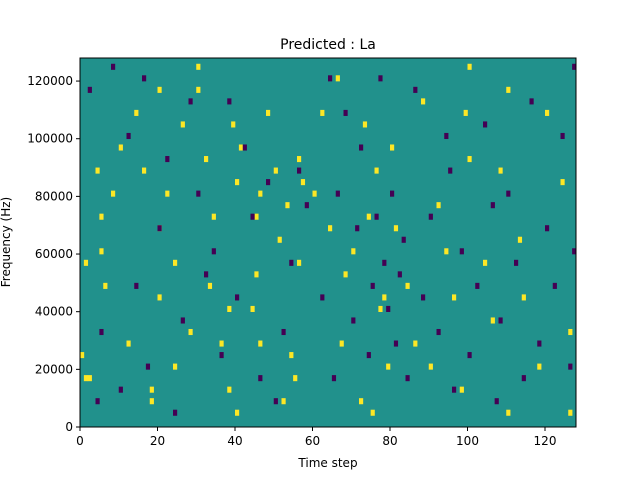 The height and width of the screenshot is (480, 640). Describe the element at coordinates (6, 242) in the screenshot. I see `y-axis-label: Frequency (Hz)` at that location.